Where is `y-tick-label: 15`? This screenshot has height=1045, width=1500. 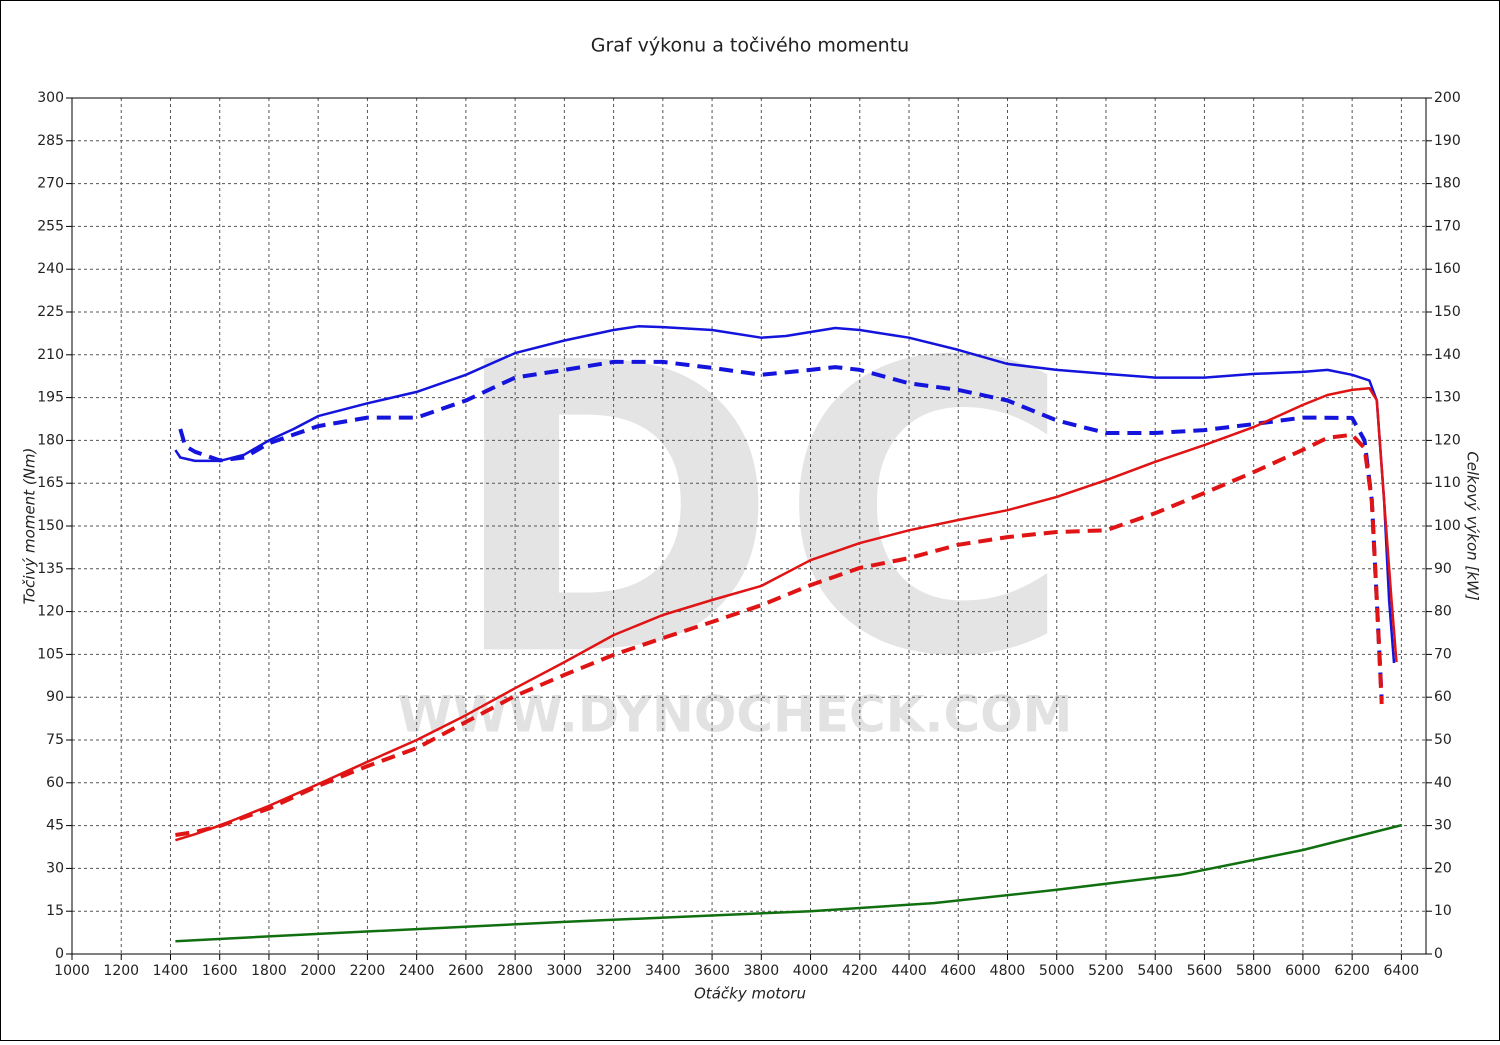 y-tick-label: 15 is located at coordinates (55, 911).